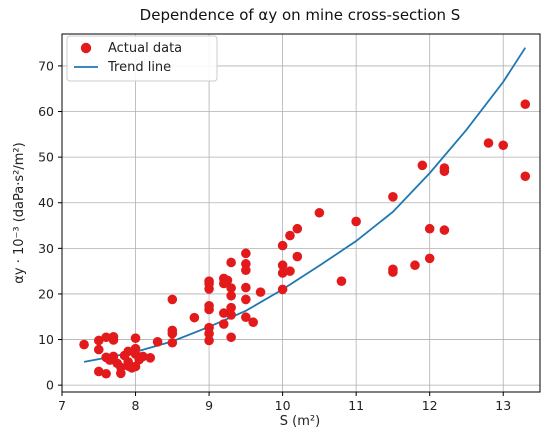 The width and height of the screenshot is (550, 432). What do you see at coordinates (50, 225) in the screenshot?
I see `y-axis: 0 10 20 30 40 50 60 70` at bounding box center [50, 225].